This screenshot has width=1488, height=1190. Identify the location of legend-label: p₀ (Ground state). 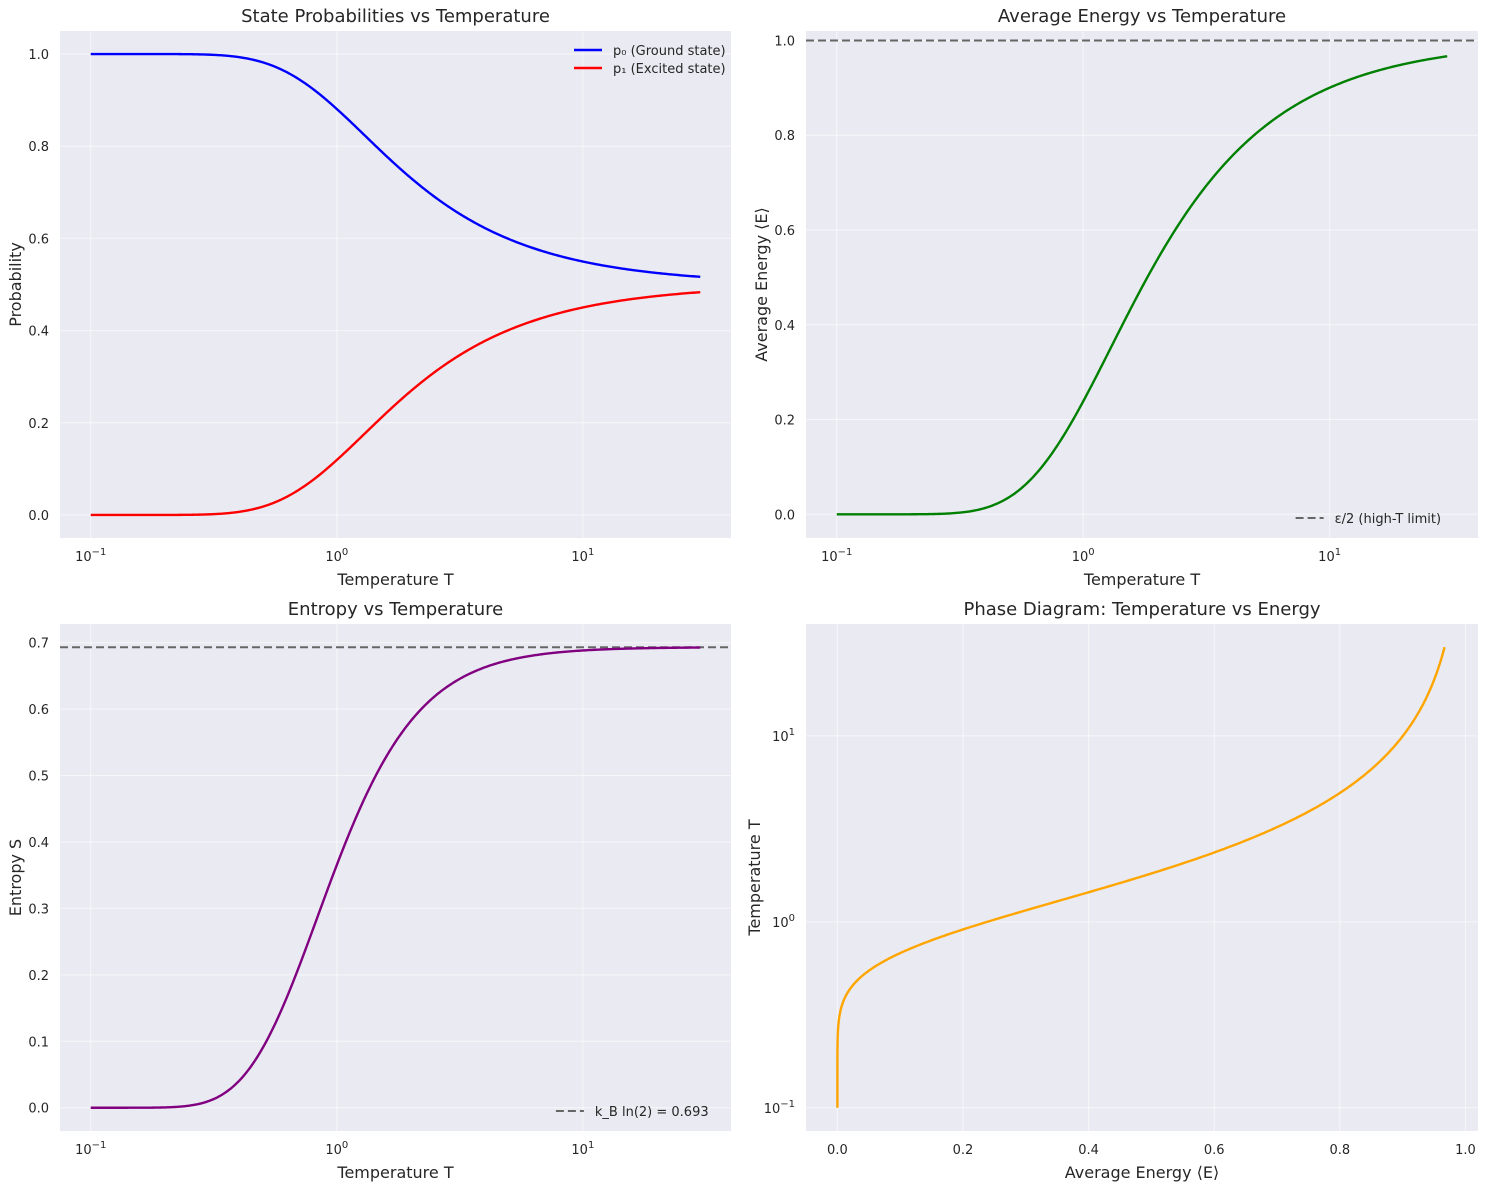
(669, 51).